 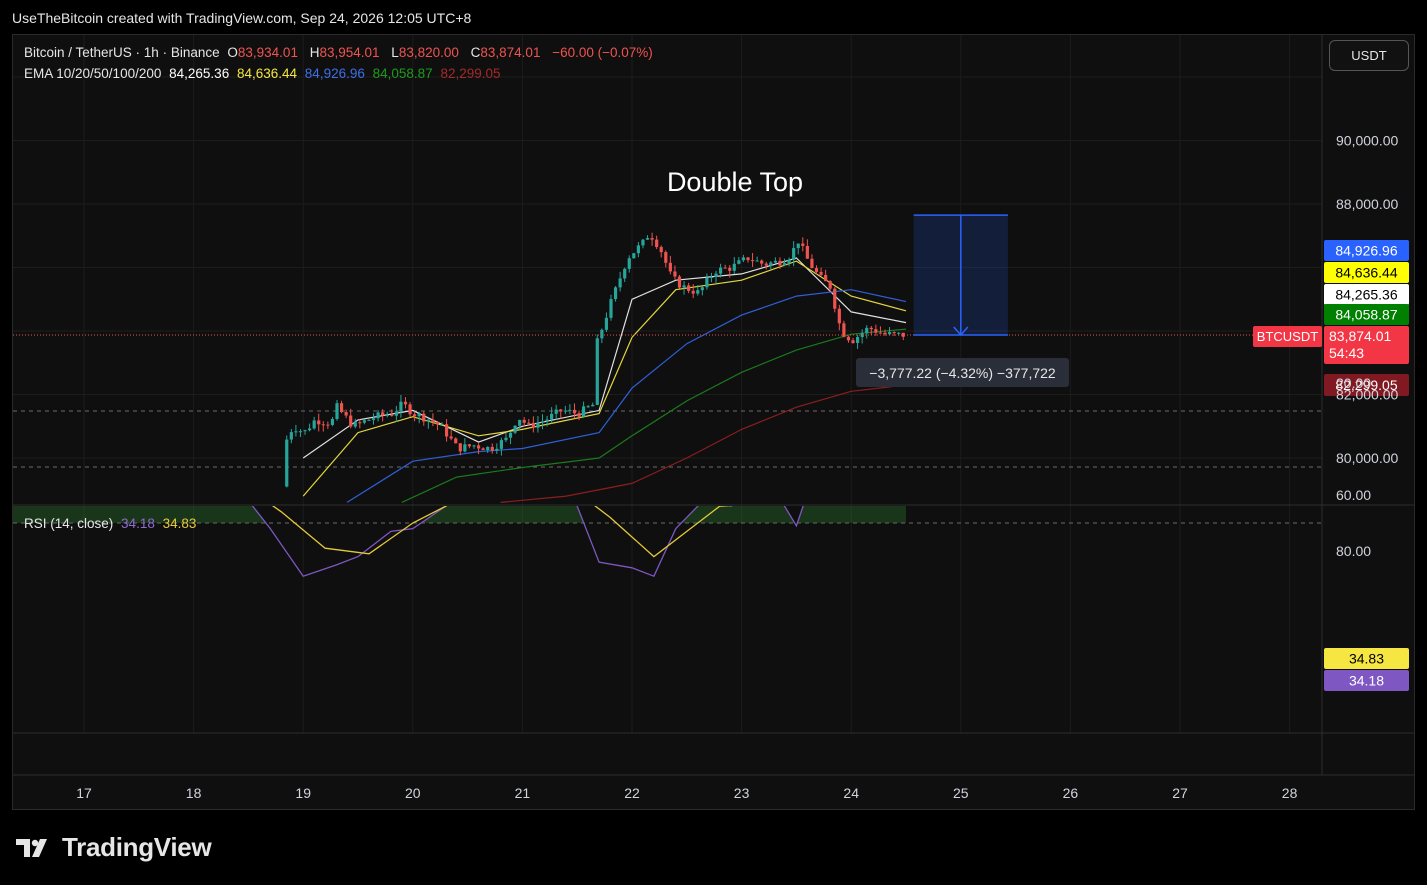 I want to click on double-top-label: Double Top, so click(x=735, y=182).